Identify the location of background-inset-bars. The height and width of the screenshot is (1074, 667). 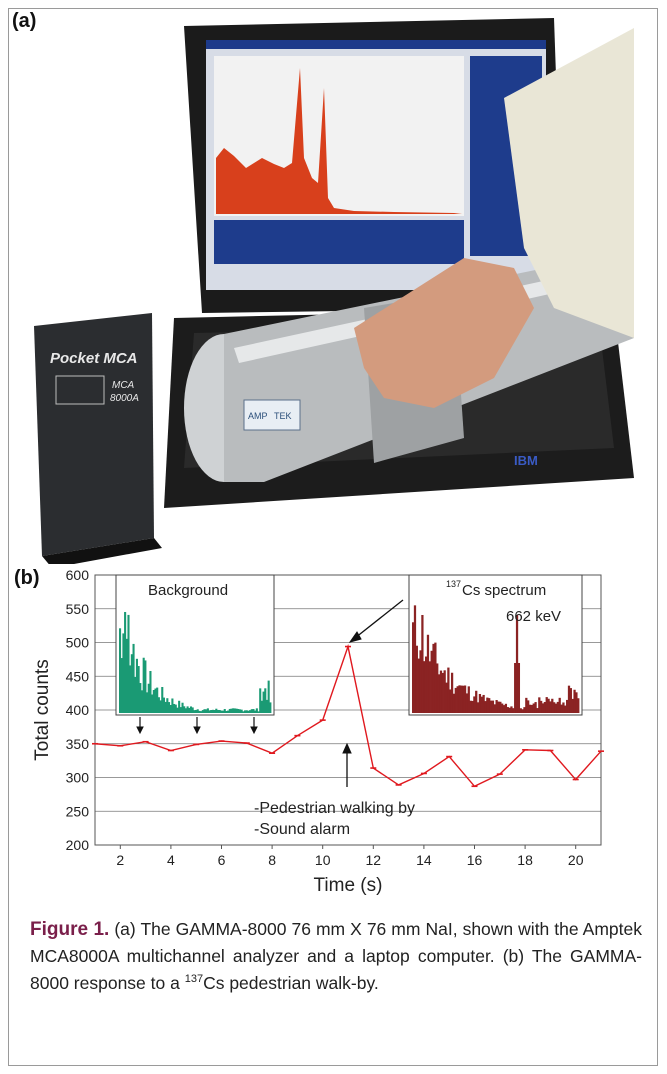
(195, 662).